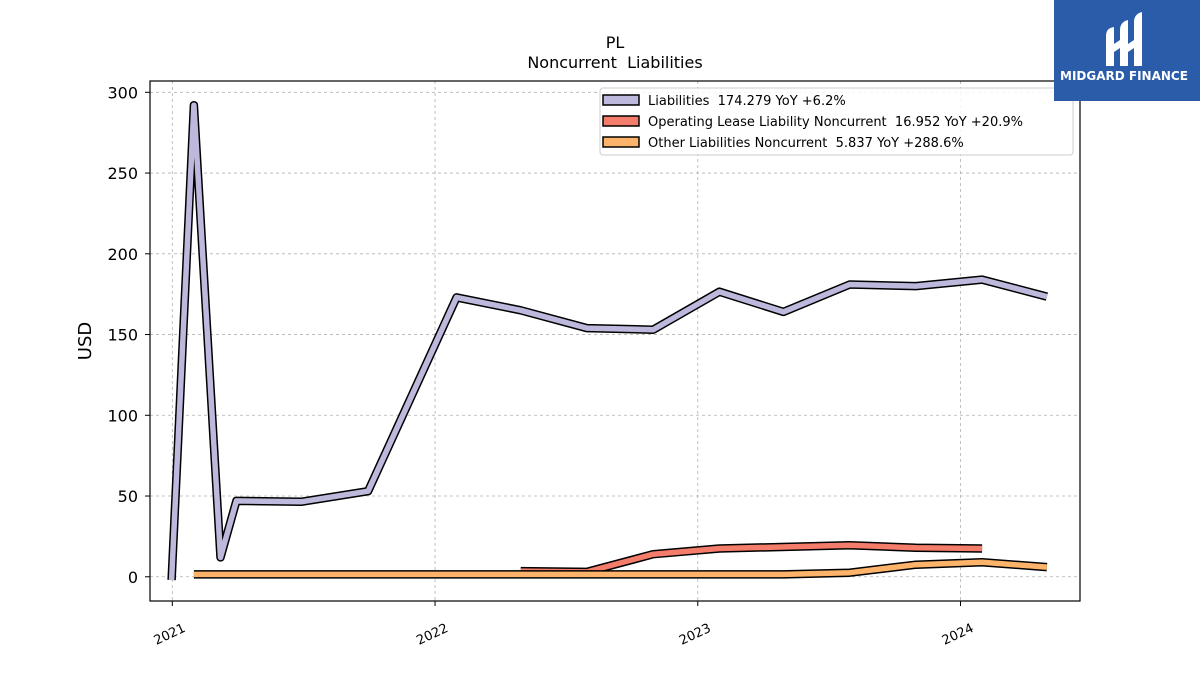 This screenshot has width=1200, height=675. What do you see at coordinates (122, 173) in the screenshot?
I see `y-tick-label: 250` at bounding box center [122, 173].